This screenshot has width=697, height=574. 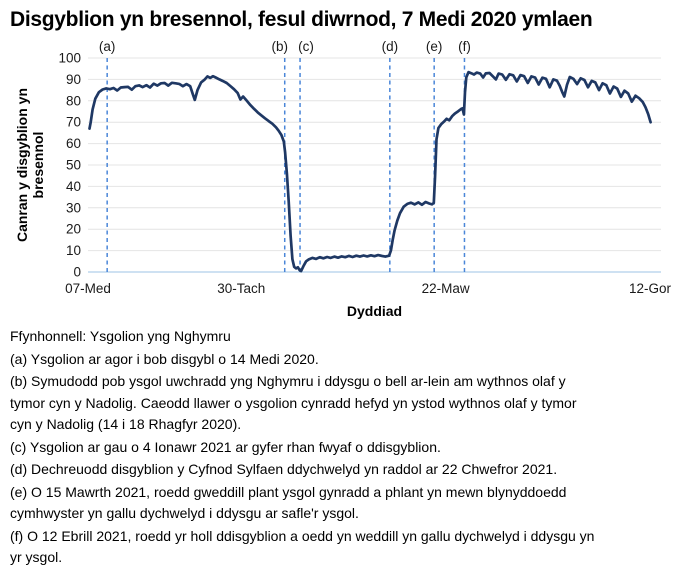 I want to click on y-tick-label: 30, so click(x=73, y=207).